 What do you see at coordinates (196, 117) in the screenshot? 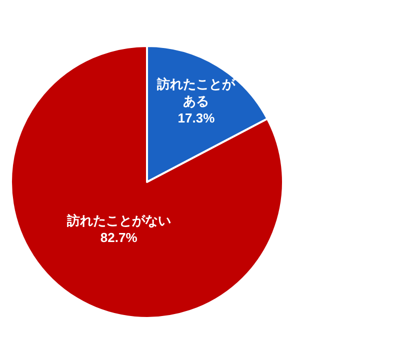
I see `data-label: 17.3%` at bounding box center [196, 117].